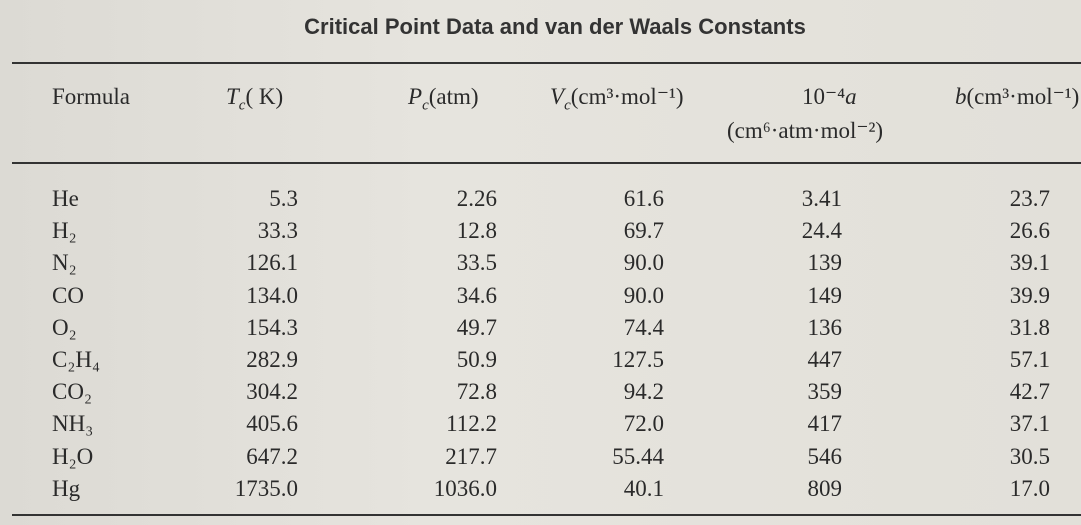  I want to click on value-cell: 304.2, so click(272, 392).